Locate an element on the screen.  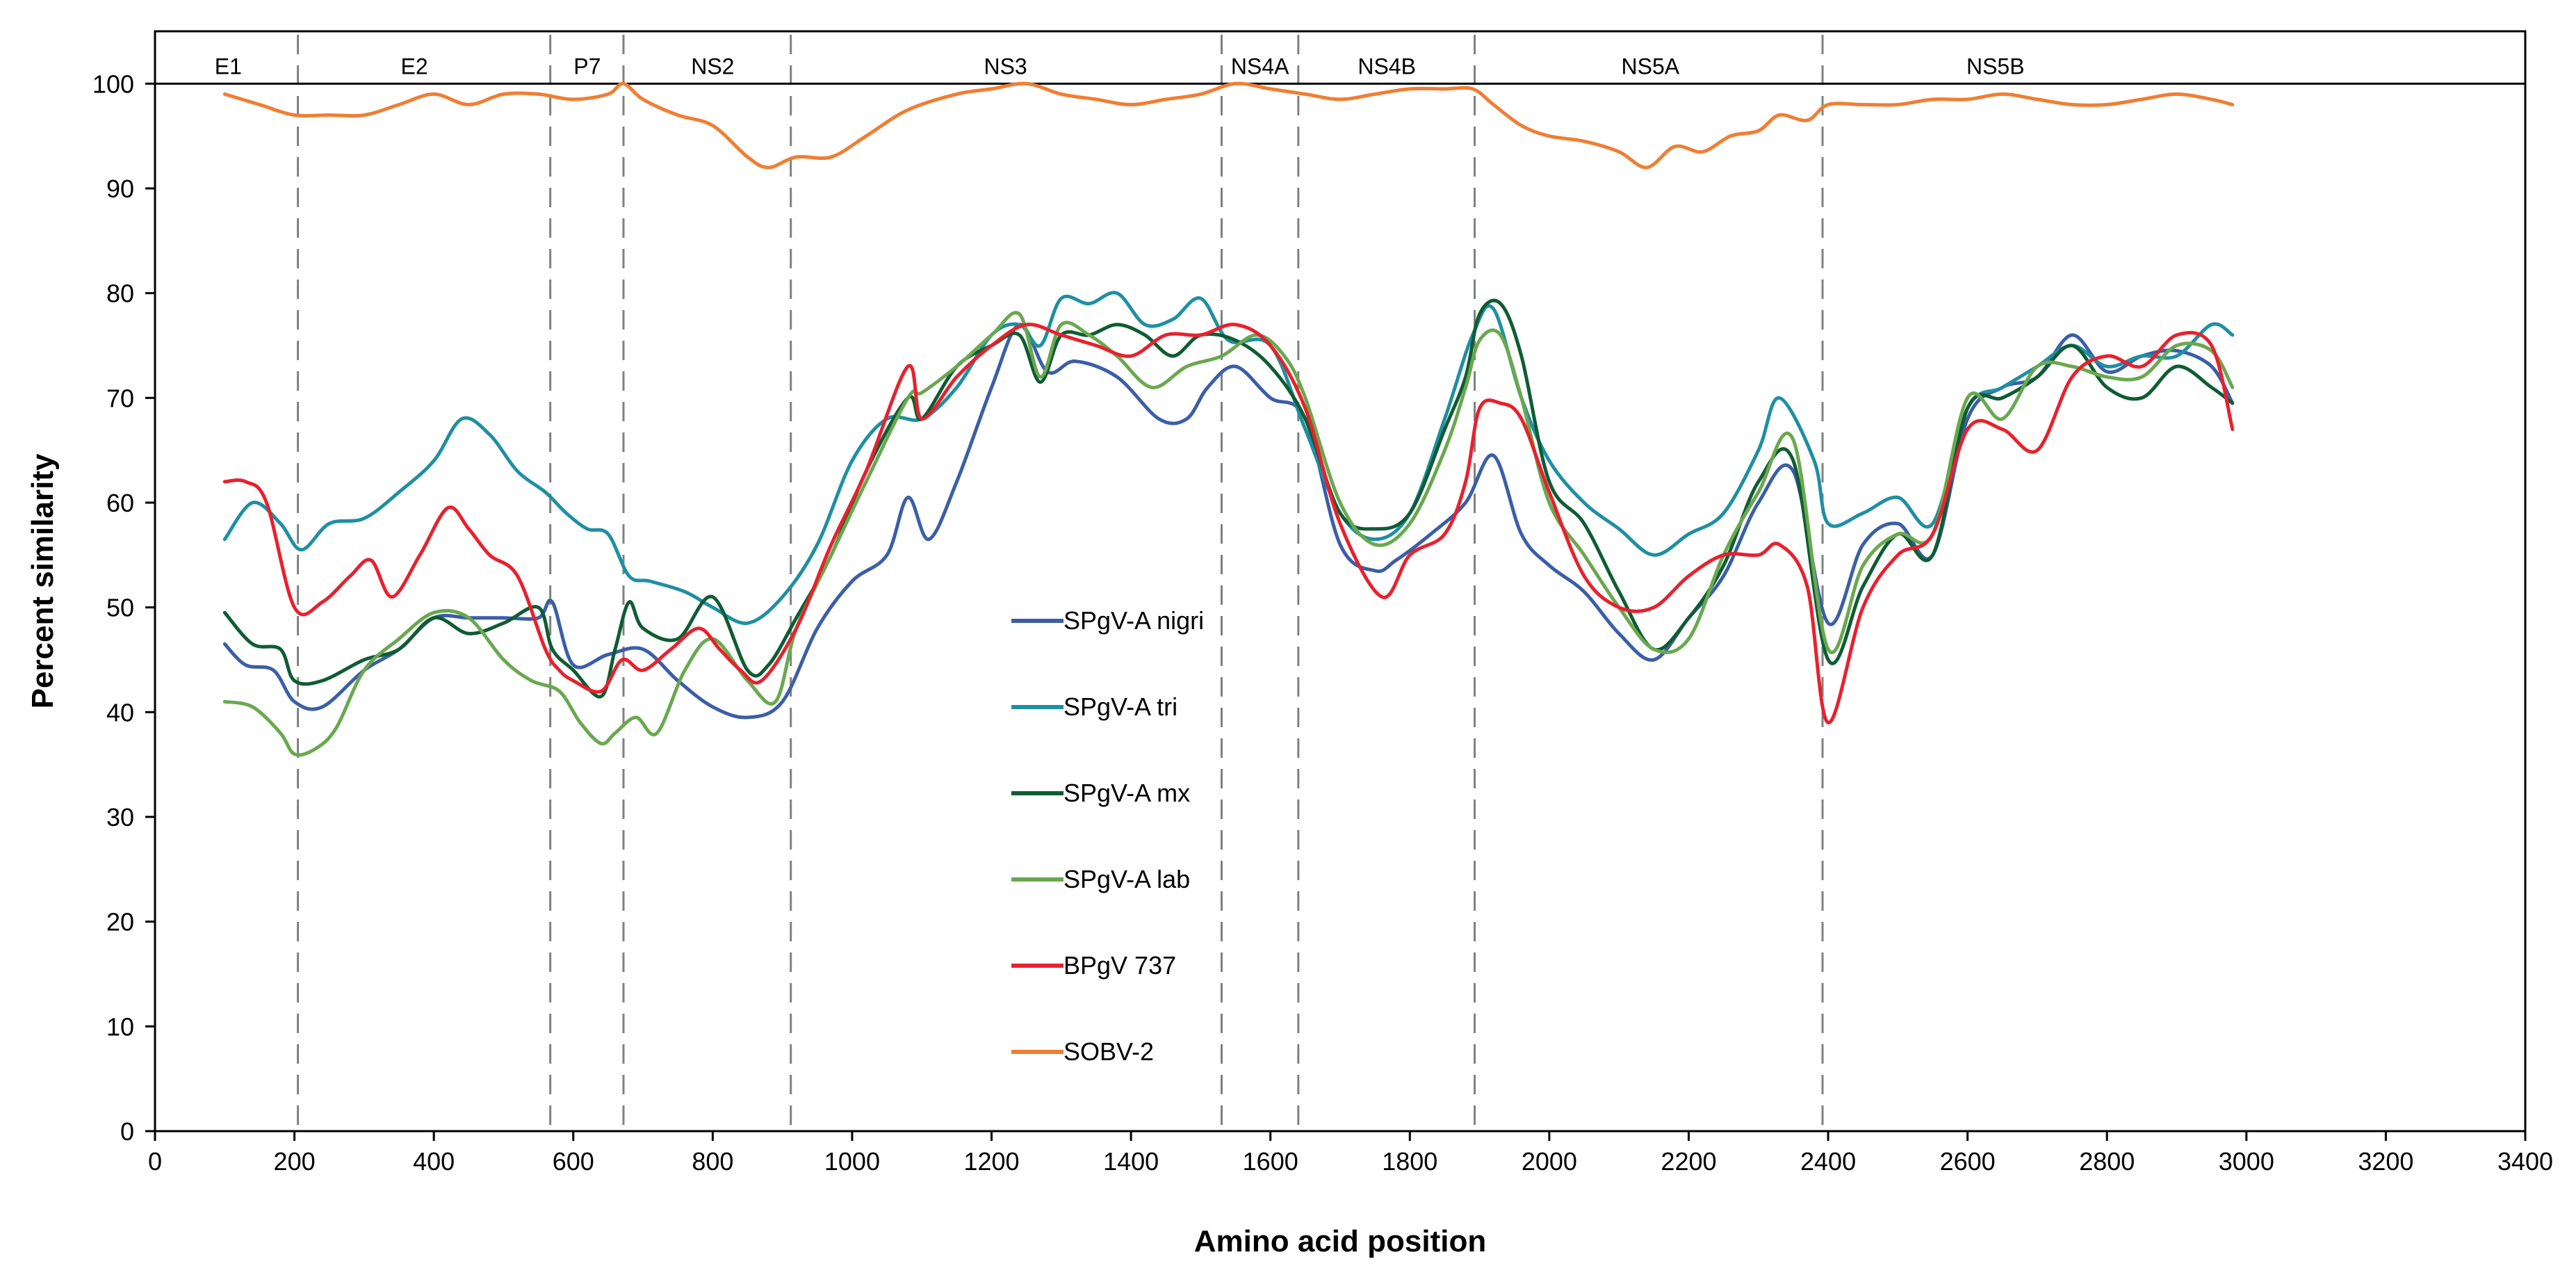
y-tick-label: 70 is located at coordinates (120, 398).